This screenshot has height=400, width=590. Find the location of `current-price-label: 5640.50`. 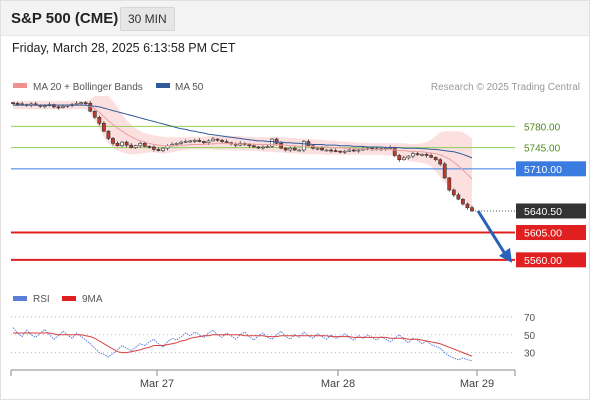

current-price-label: 5640.50 is located at coordinates (543, 212).